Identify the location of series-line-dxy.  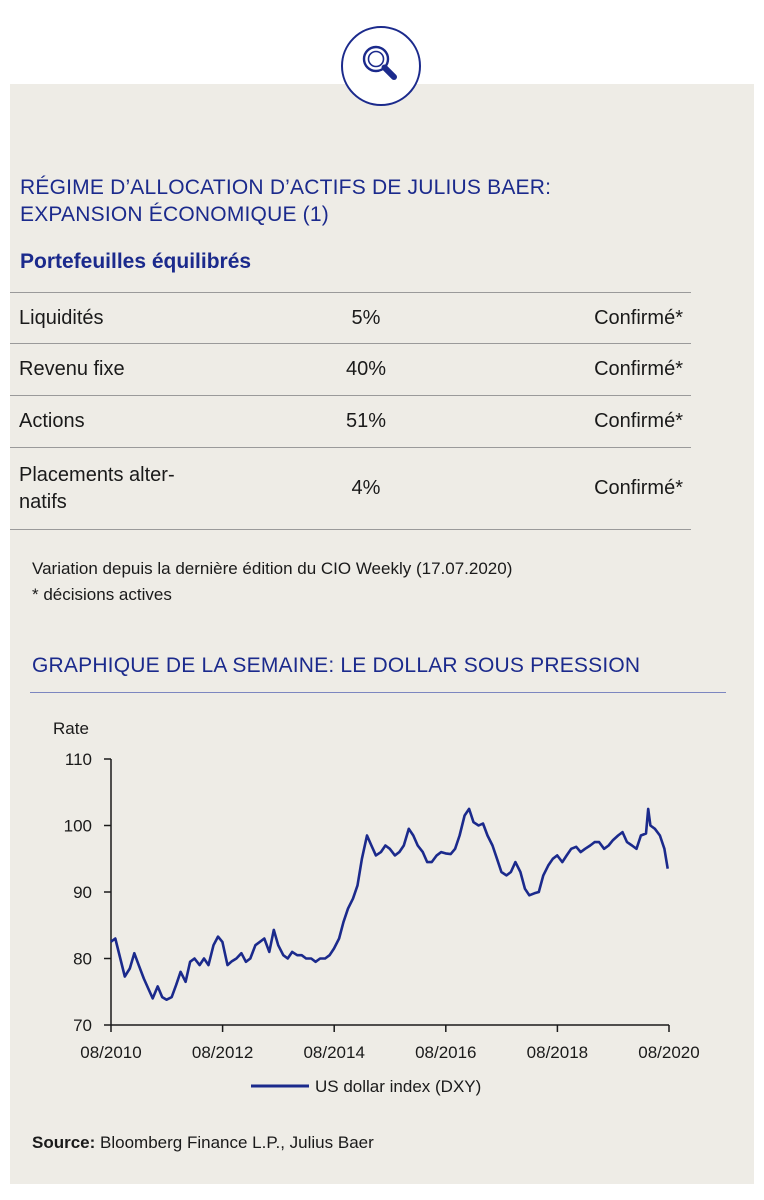
(389, 904).